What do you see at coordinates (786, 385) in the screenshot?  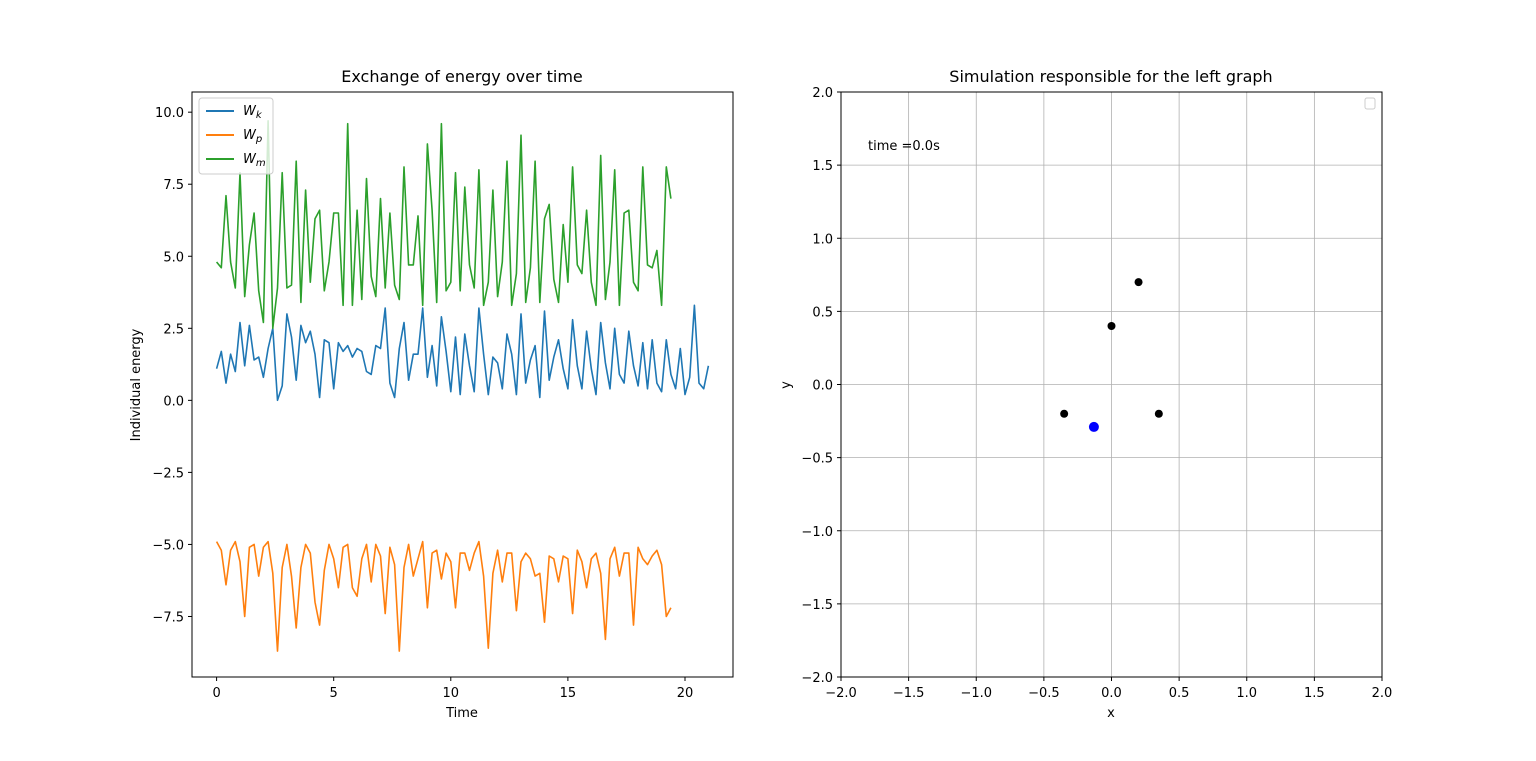 I see `simulation-y-label: y` at bounding box center [786, 385].